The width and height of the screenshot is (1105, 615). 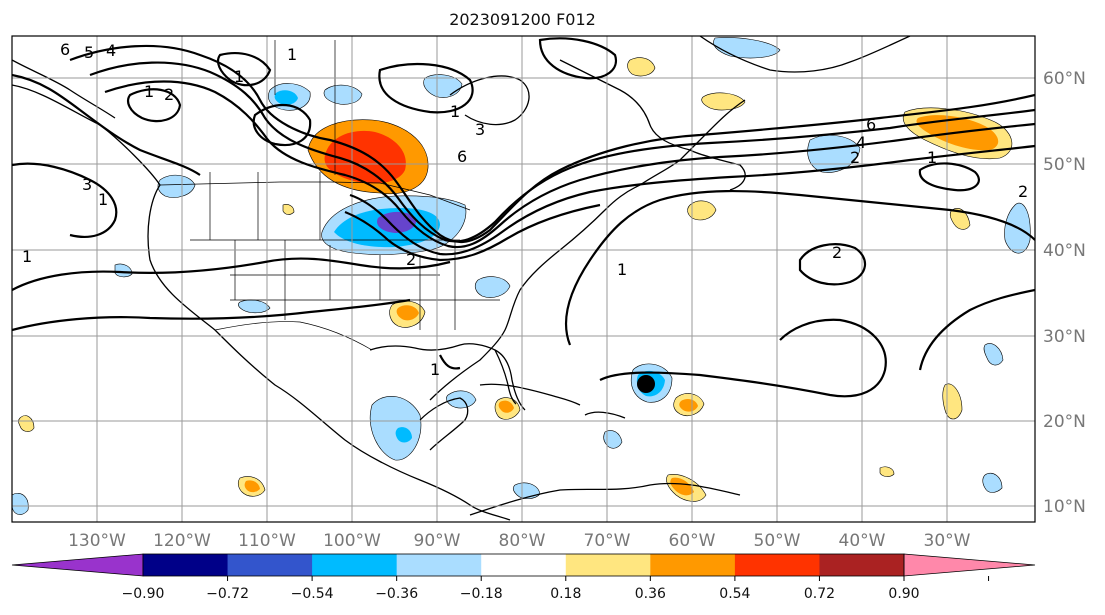 What do you see at coordinates (396, 594) in the screenshot?
I see `colorbar-tick-label: −0.36` at bounding box center [396, 594].